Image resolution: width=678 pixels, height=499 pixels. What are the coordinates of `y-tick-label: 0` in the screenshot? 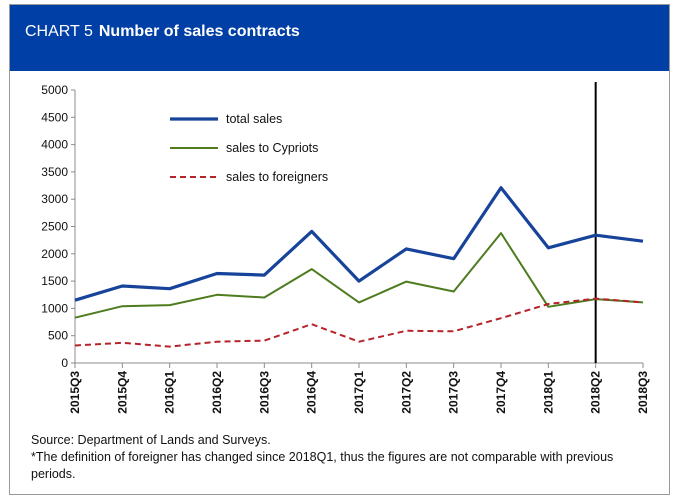 It's located at (64, 363).